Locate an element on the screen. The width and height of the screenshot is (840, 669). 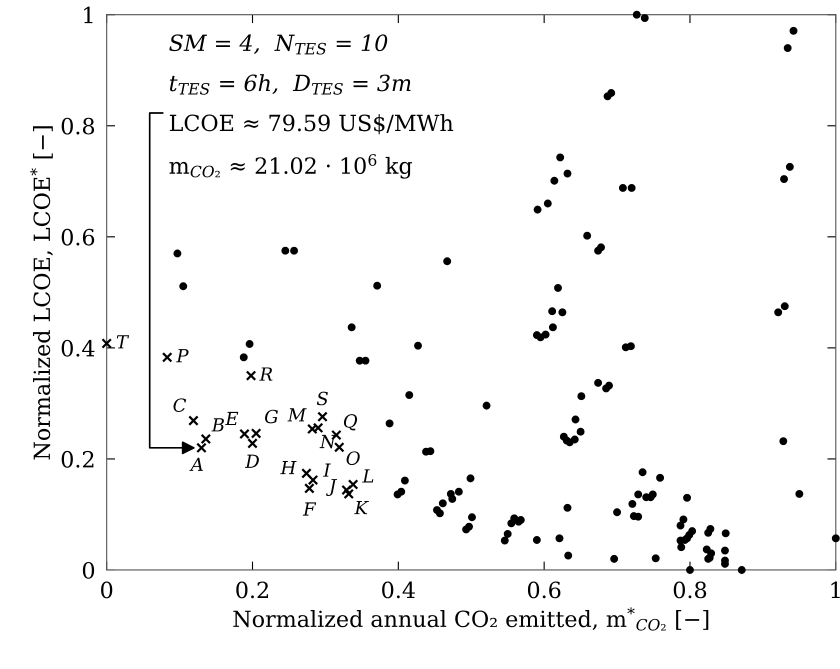
x-tick-label: 1 is located at coordinates (835, 589).